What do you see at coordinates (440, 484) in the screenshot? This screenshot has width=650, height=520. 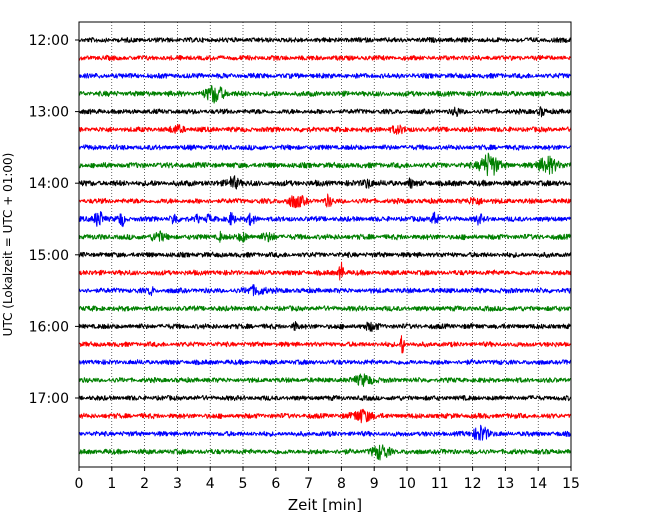 I see `x-tick-label: 11` at bounding box center [440, 484].